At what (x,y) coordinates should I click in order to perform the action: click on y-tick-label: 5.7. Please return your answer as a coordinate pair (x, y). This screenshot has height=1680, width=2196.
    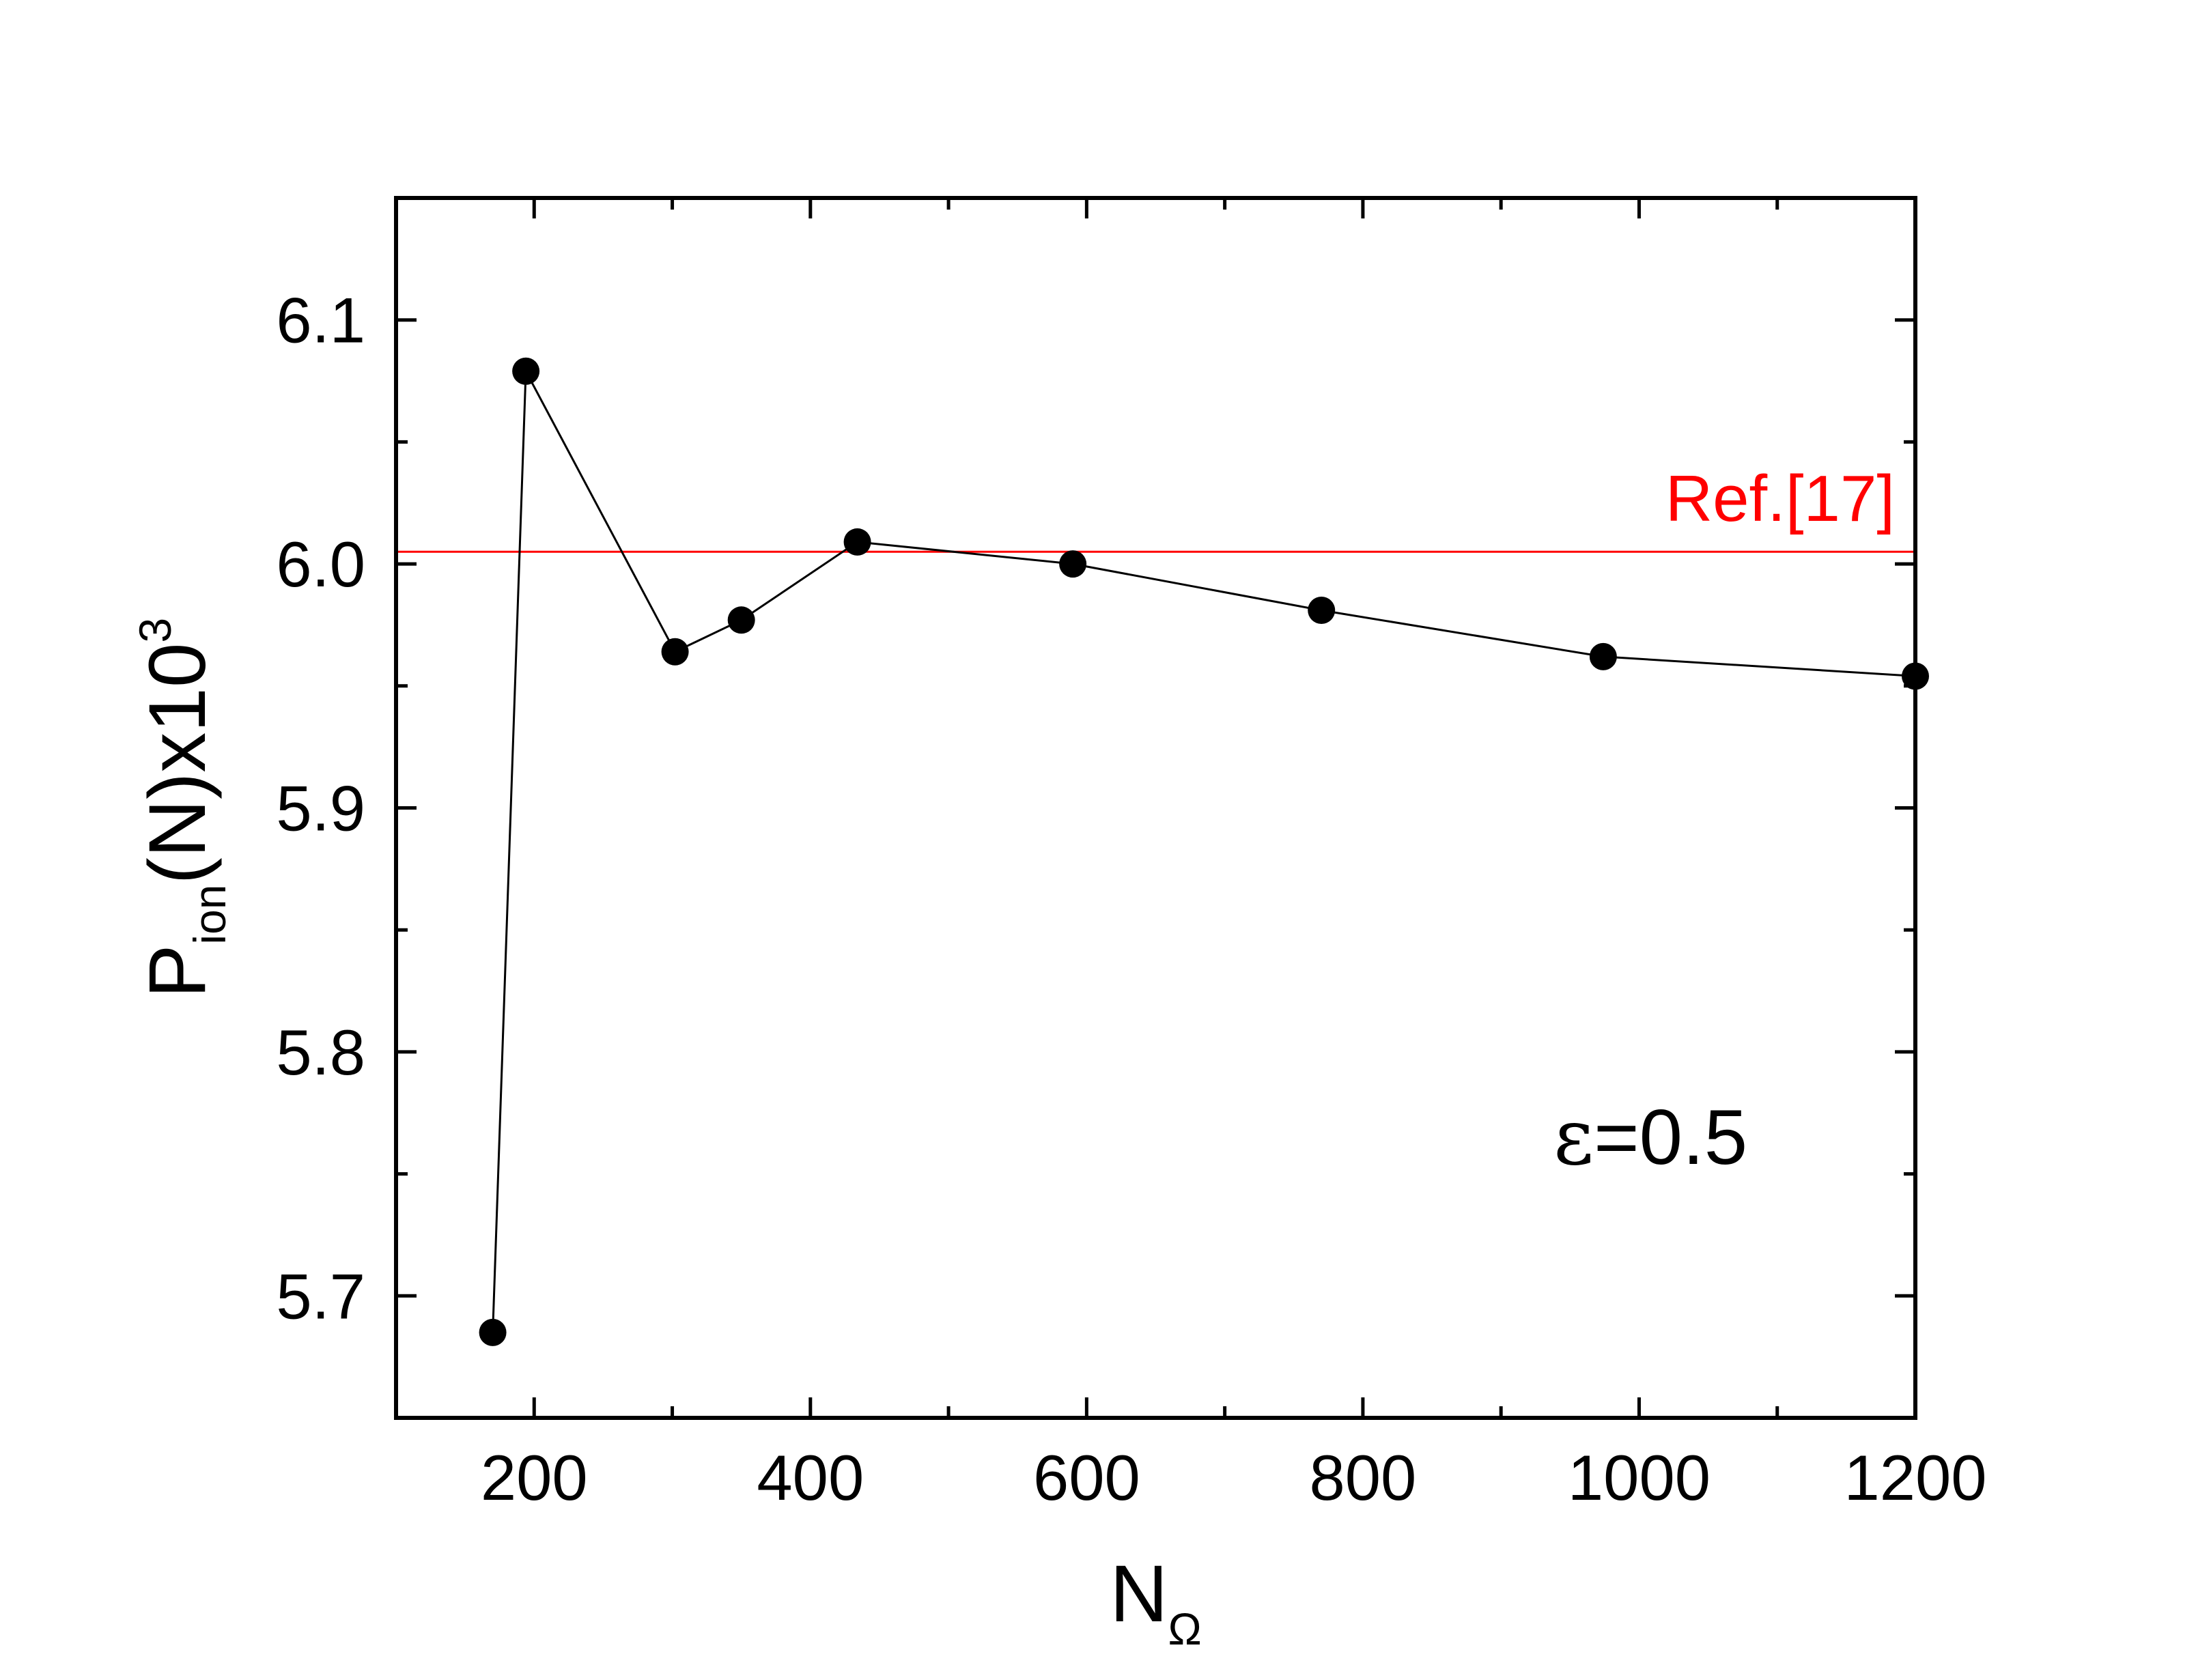
    Looking at the image, I should click on (321, 1296).